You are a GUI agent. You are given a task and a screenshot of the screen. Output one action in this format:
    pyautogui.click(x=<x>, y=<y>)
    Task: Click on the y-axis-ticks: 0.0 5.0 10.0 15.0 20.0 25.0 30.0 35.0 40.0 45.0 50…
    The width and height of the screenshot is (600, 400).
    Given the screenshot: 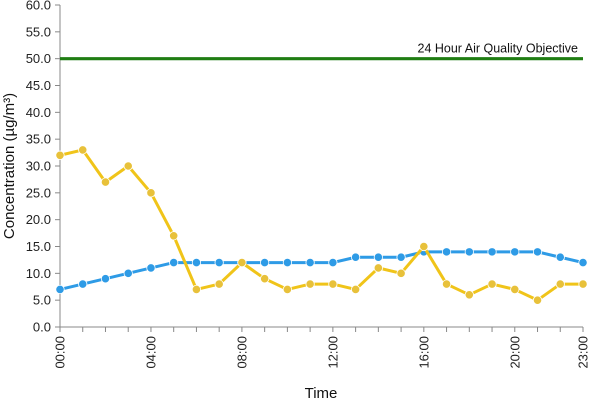 What is the action you would take?
    pyautogui.click(x=43, y=167)
    